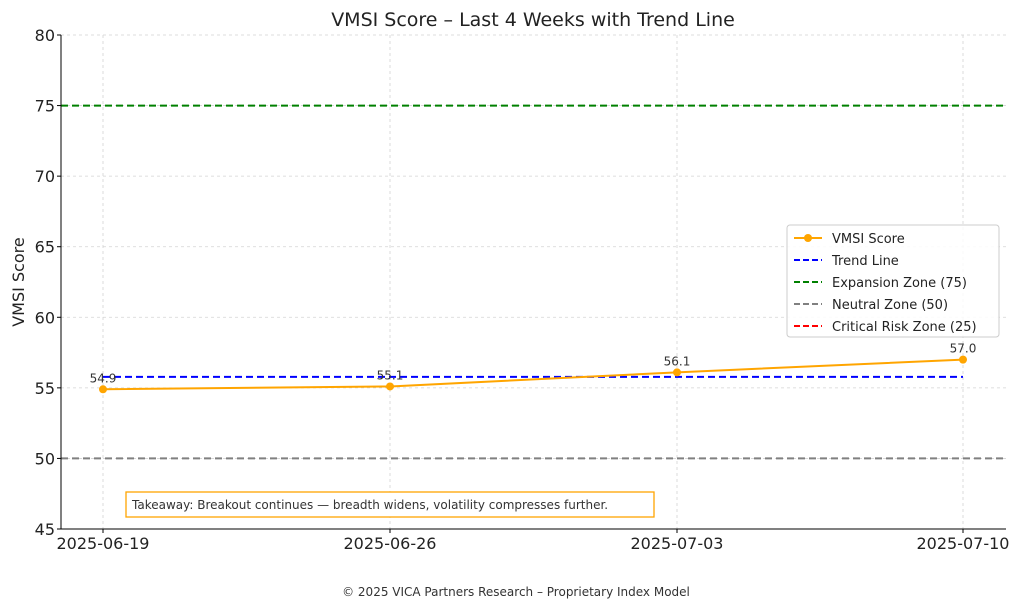  Describe the element at coordinates (45, 106) in the screenshot. I see `y-tick-label-75: 75` at that location.